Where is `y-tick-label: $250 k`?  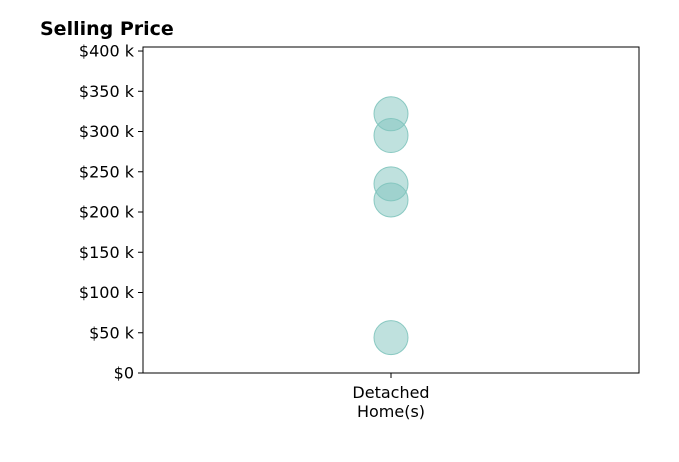
y-tick-label: $250 k is located at coordinates (107, 171).